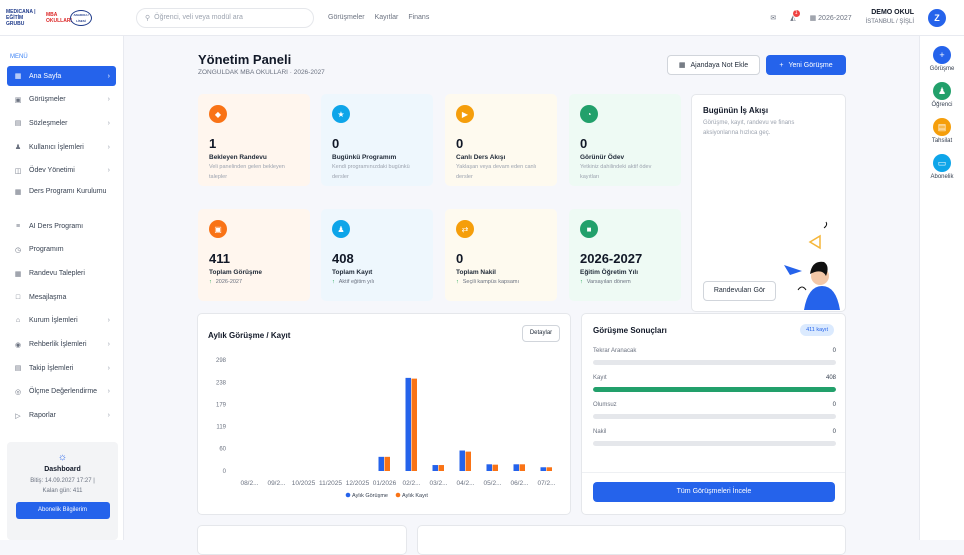  I want to click on sidebar-item-label: Takip İşlemleri, so click(51, 368).